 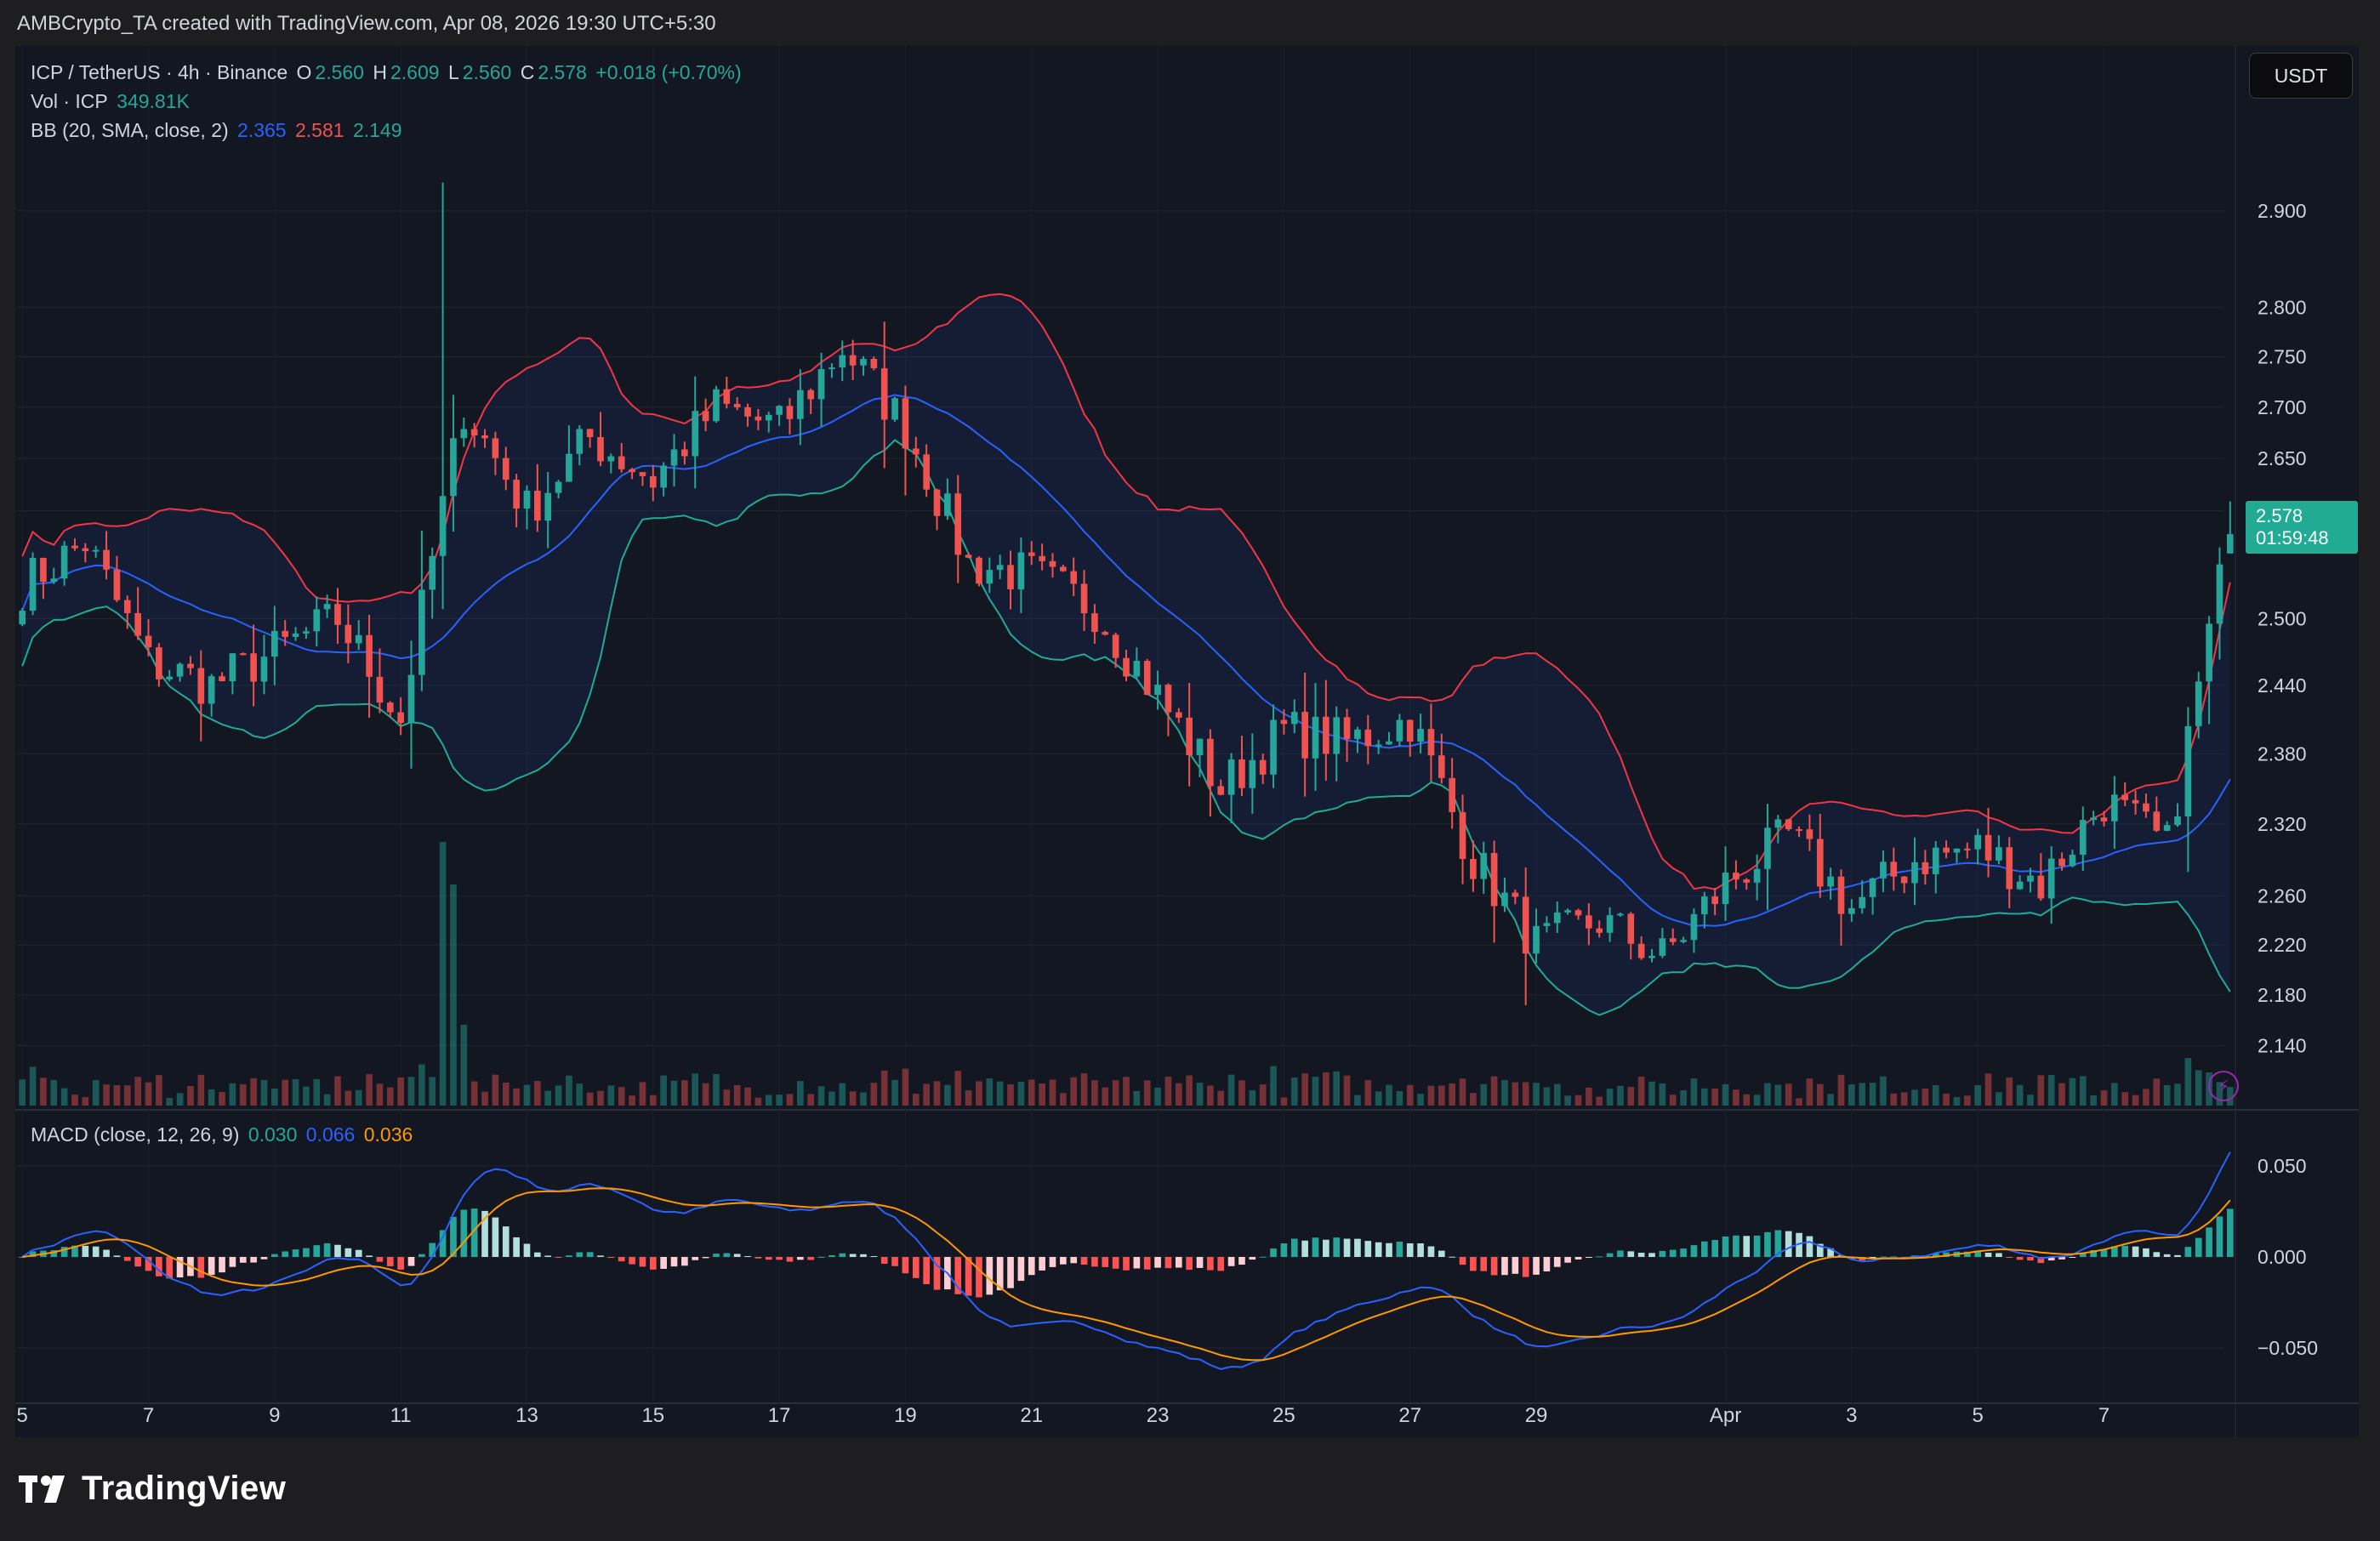 What do you see at coordinates (377, 130) in the screenshot?
I see `bollinger-lower-value: 2.149` at bounding box center [377, 130].